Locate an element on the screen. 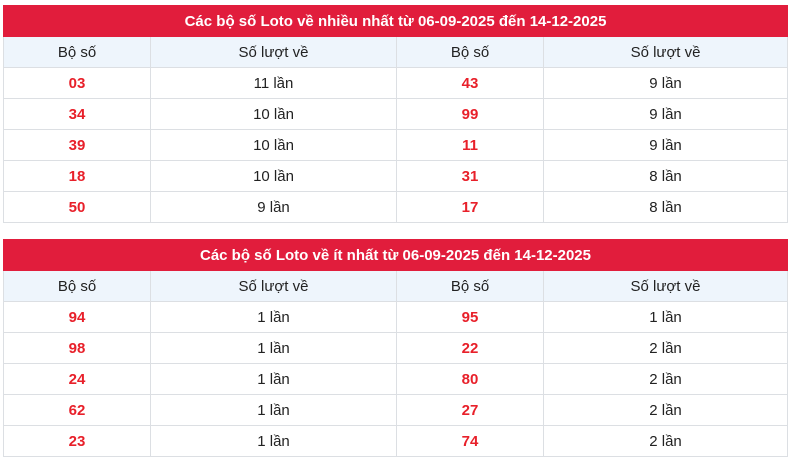 The image size is (790, 458). loto-number: 95 is located at coordinates (470, 317).